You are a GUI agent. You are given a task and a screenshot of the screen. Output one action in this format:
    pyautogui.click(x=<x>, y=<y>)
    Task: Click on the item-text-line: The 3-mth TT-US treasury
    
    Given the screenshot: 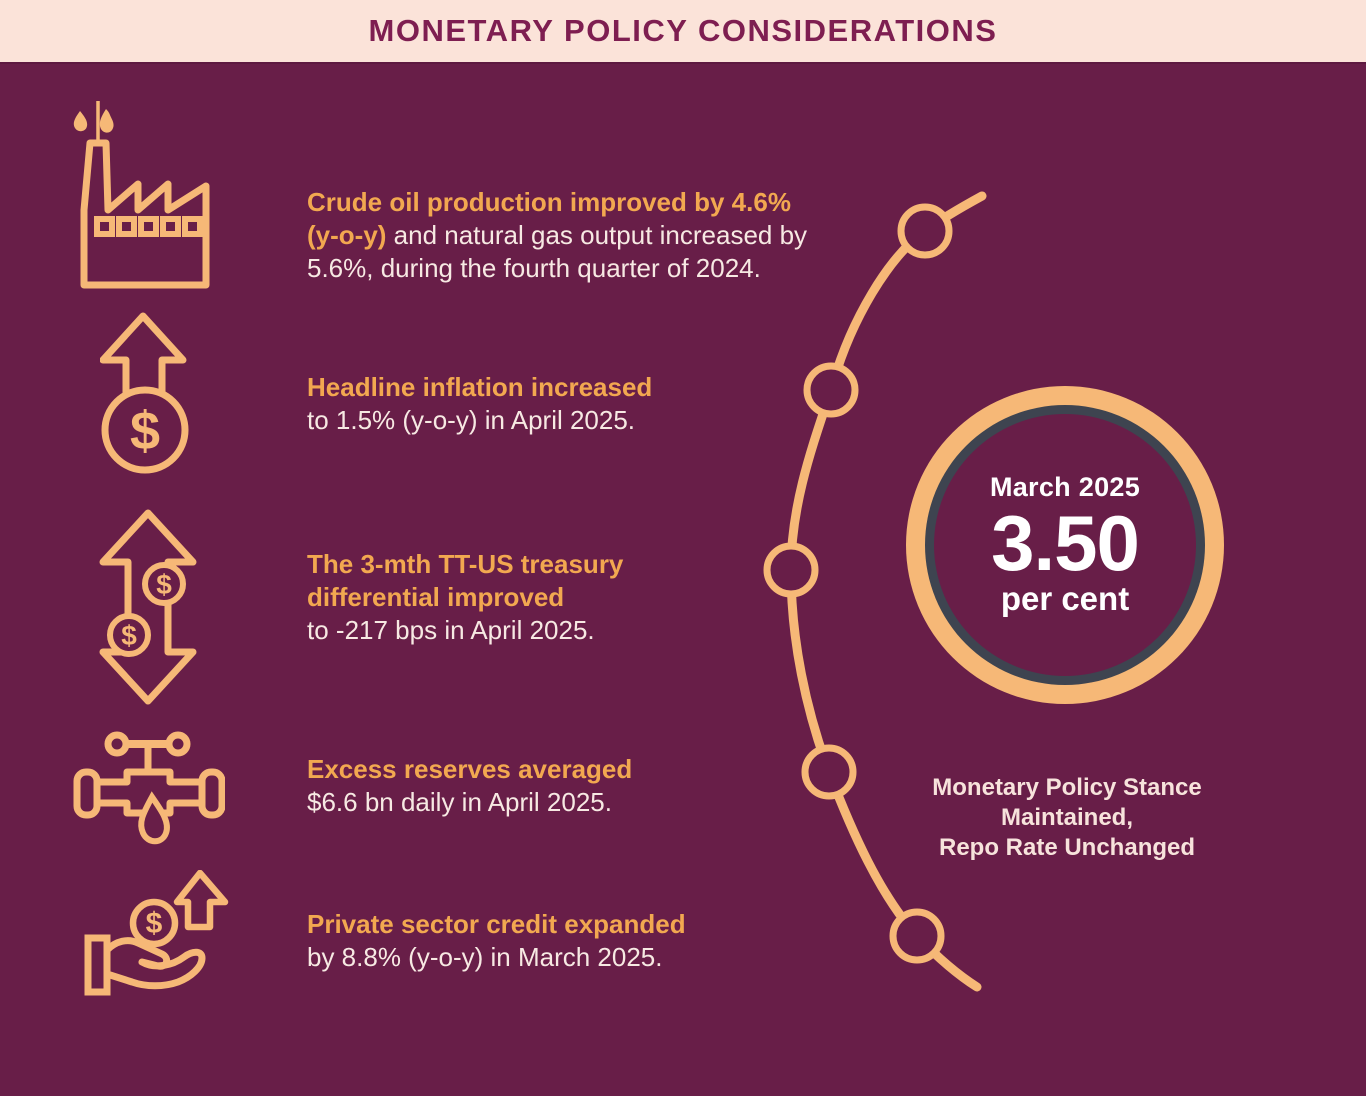 What is the action you would take?
    pyautogui.click(x=465, y=564)
    